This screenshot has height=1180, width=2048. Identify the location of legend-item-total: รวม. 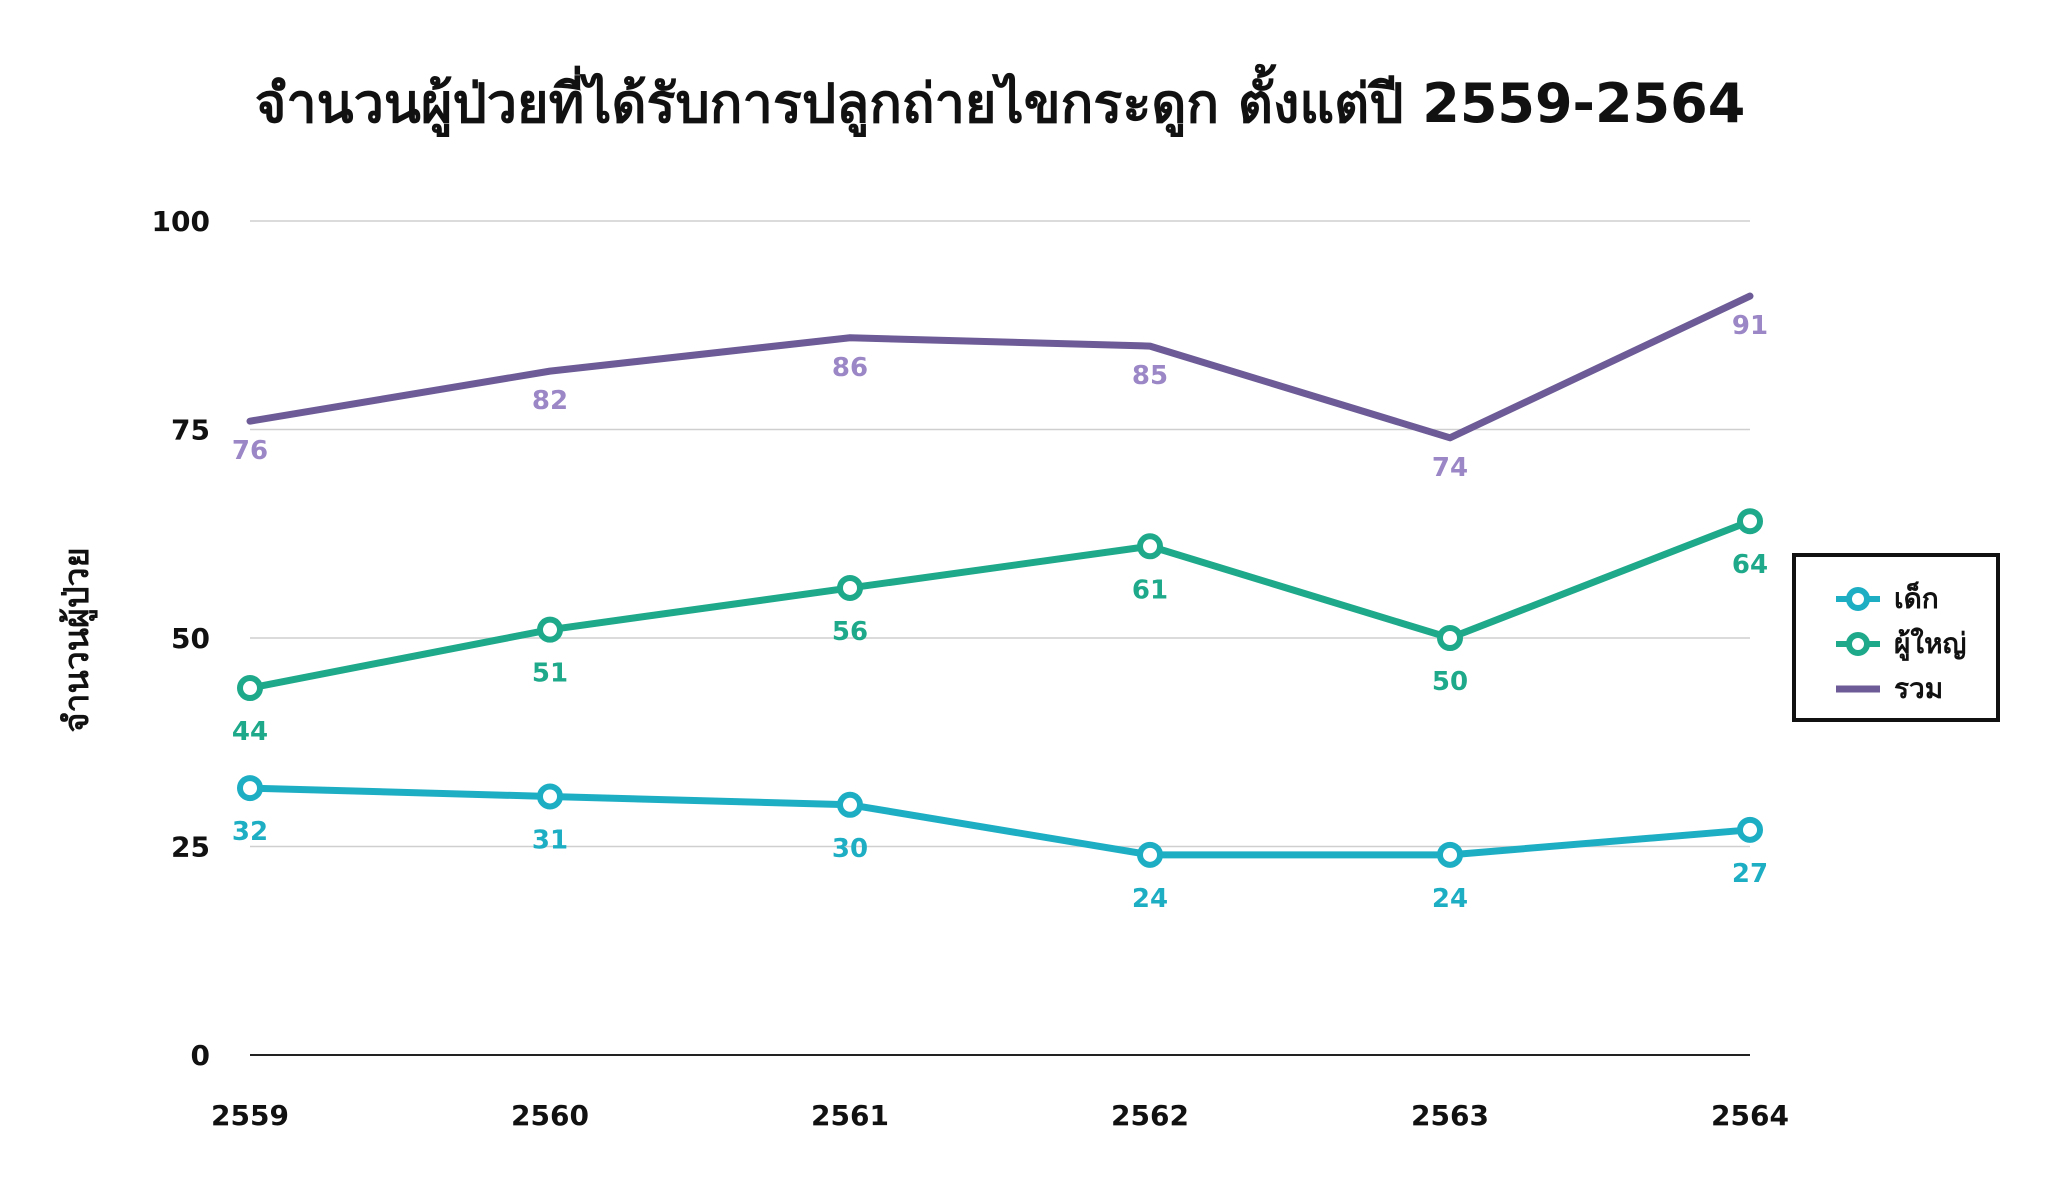
(1889, 689).